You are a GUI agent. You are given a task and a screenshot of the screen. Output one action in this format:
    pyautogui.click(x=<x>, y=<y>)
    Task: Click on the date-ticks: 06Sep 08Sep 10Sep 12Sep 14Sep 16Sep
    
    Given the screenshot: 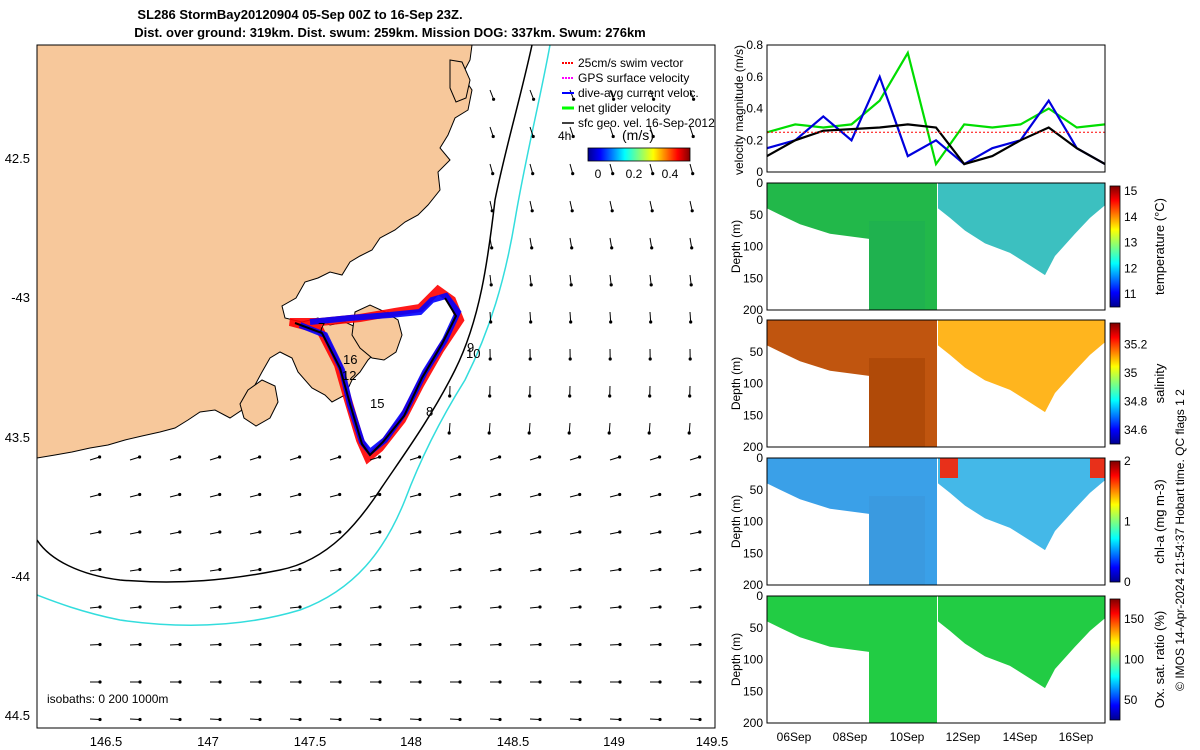 What is the action you would take?
    pyautogui.click(x=935, y=737)
    